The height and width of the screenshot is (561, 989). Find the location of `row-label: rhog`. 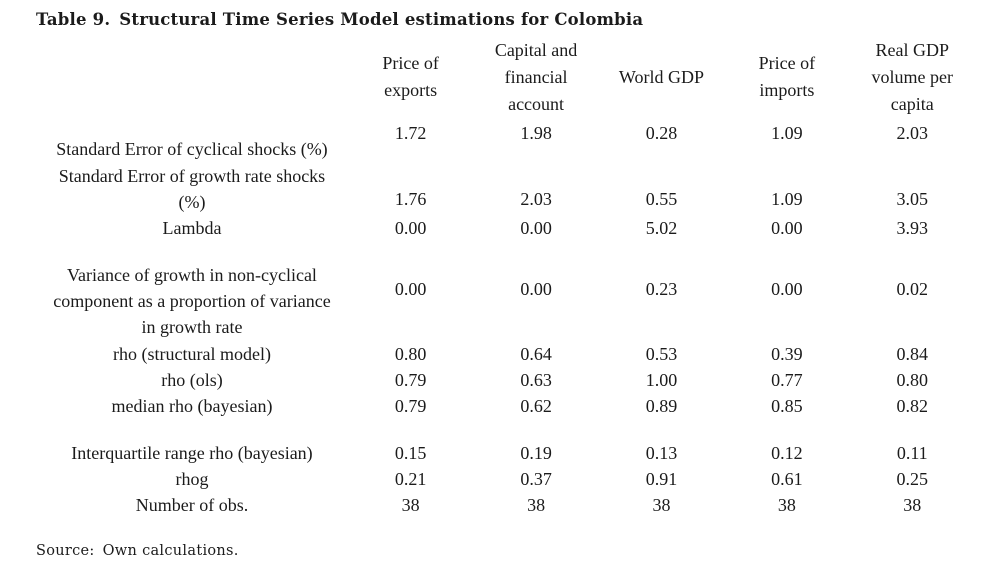

row-label: rhog is located at coordinates (192, 478).